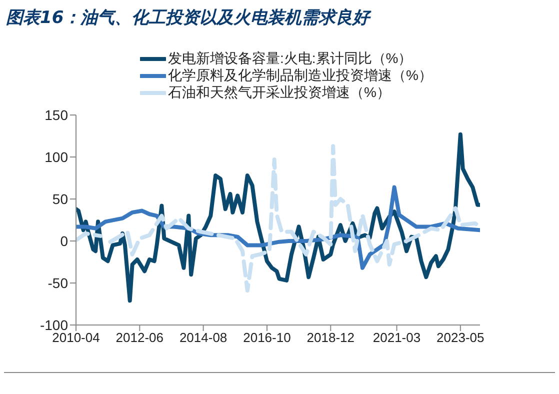 The width and height of the screenshot is (559, 394). Describe the element at coordinates (54, 324) in the screenshot. I see `y-tick-label: -100` at that location.